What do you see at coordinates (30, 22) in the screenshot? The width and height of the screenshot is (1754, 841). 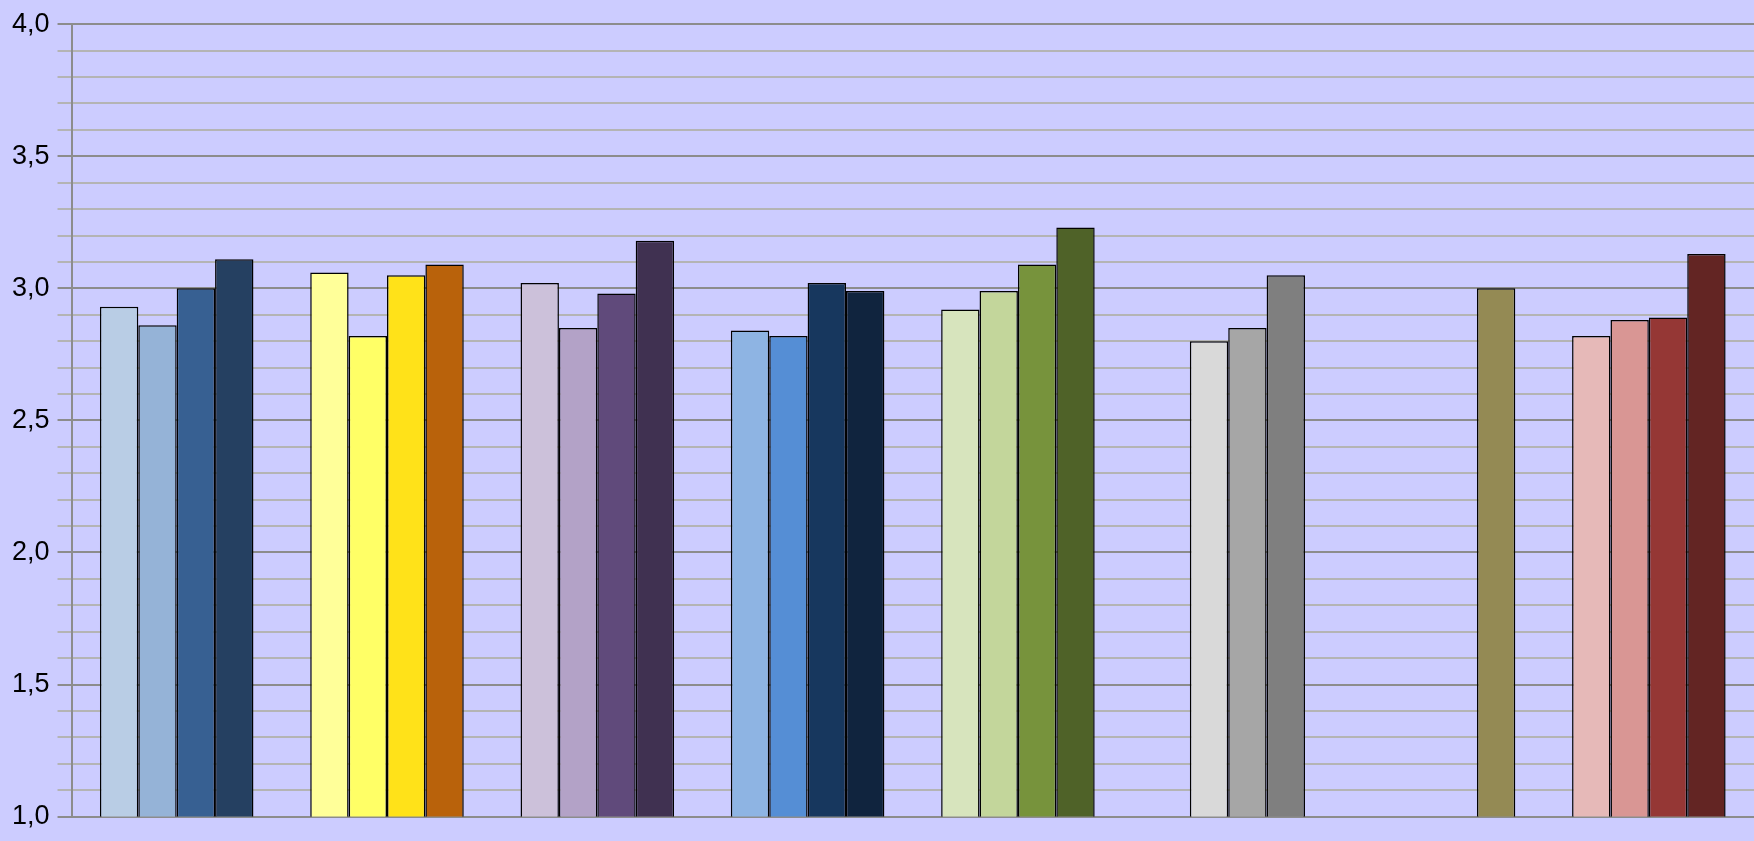 I see `y-tick-label: 4,0` at bounding box center [30, 22].